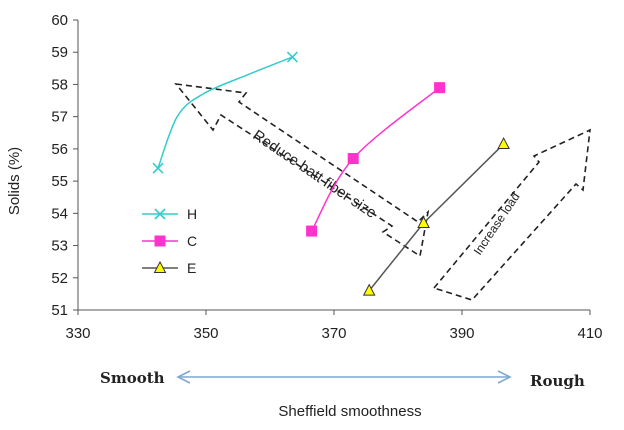 This screenshot has width=624, height=430. Describe the element at coordinates (59, 181) in the screenshot. I see `y-tick-label: 55` at that location.